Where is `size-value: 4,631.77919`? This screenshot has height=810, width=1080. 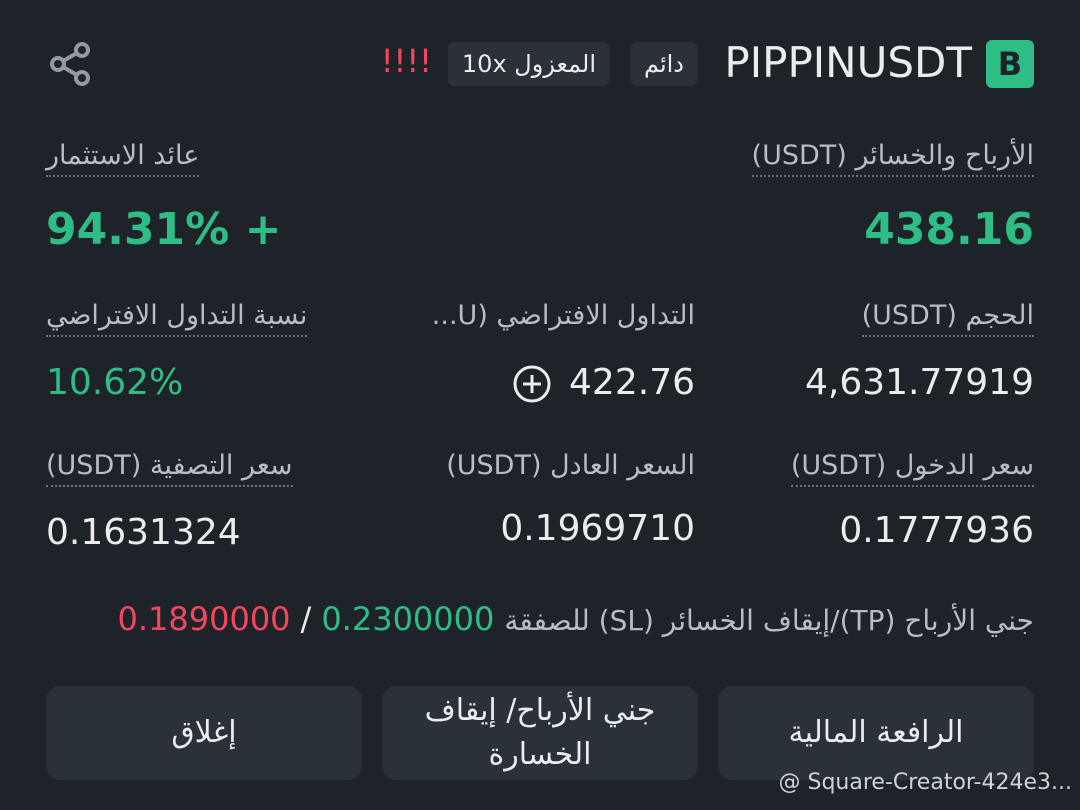
size-value: 4,631.77919 is located at coordinates (919, 382).